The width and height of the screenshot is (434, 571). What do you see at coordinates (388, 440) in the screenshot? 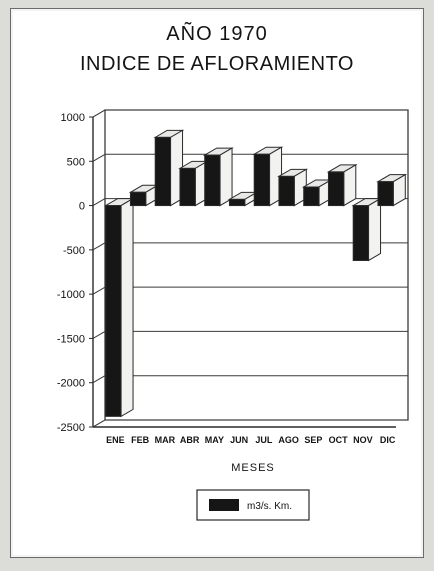
I see `x-tick-label: DIC` at bounding box center [388, 440].